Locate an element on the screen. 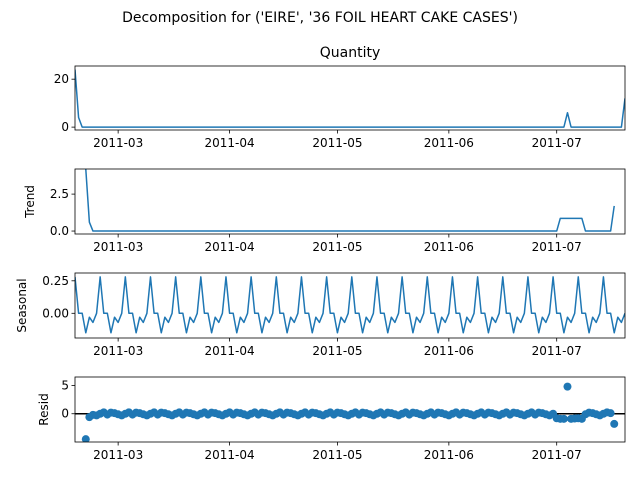  plot-area-trend is located at coordinates (350, 200).